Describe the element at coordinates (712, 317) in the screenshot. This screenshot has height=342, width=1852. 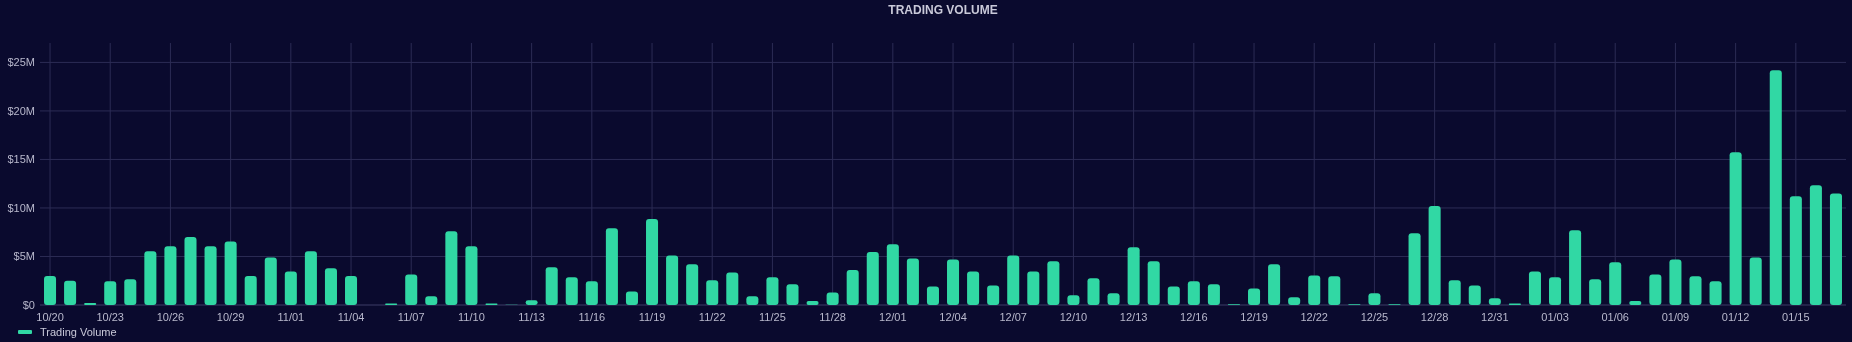
I see `x-tick-label: 11/22` at that location.